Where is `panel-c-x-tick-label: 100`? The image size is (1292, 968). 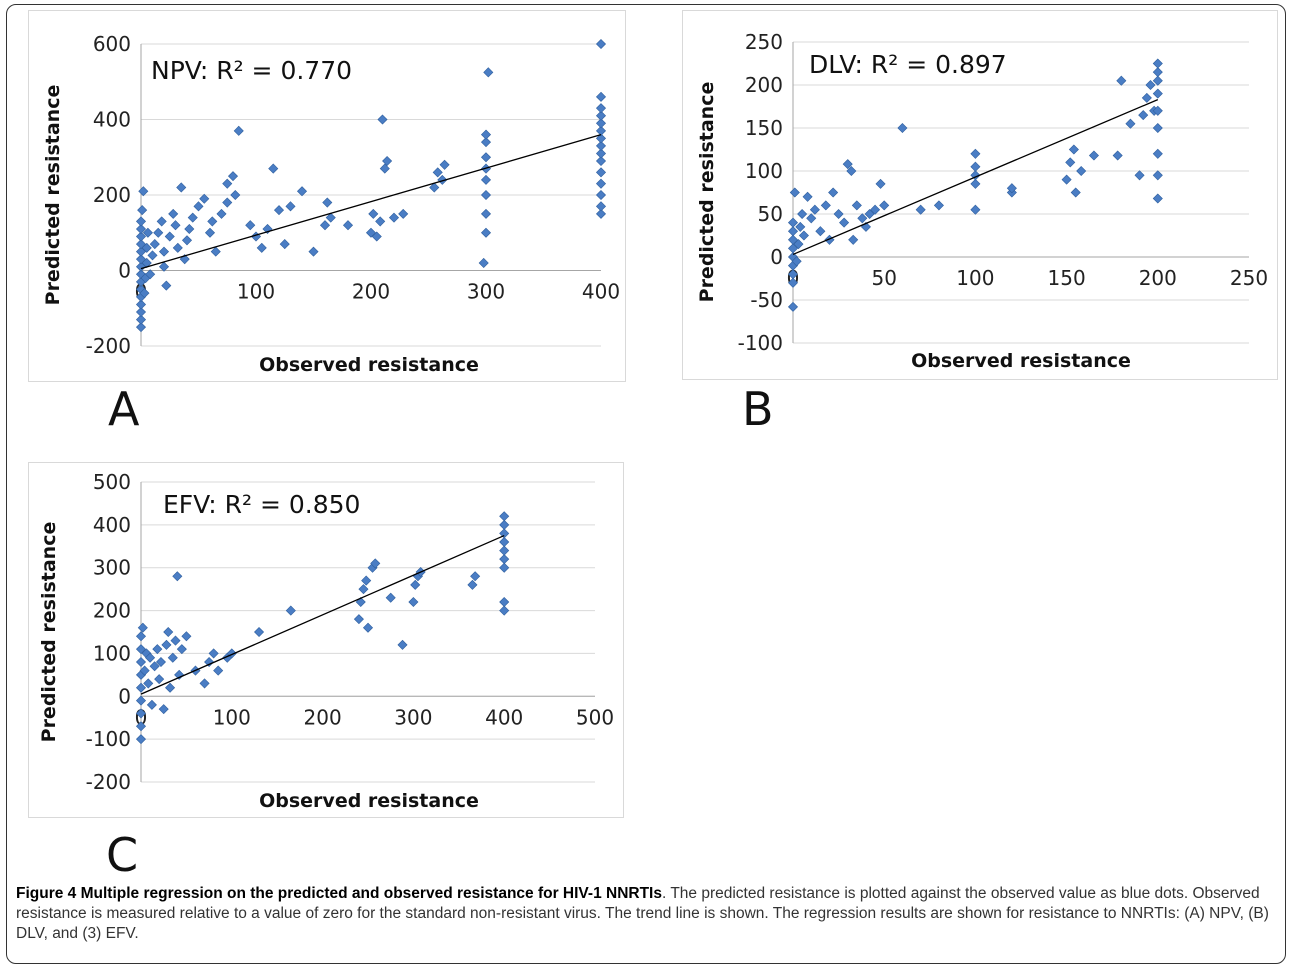
panel-c-x-tick-label: 100 is located at coordinates (232, 717).